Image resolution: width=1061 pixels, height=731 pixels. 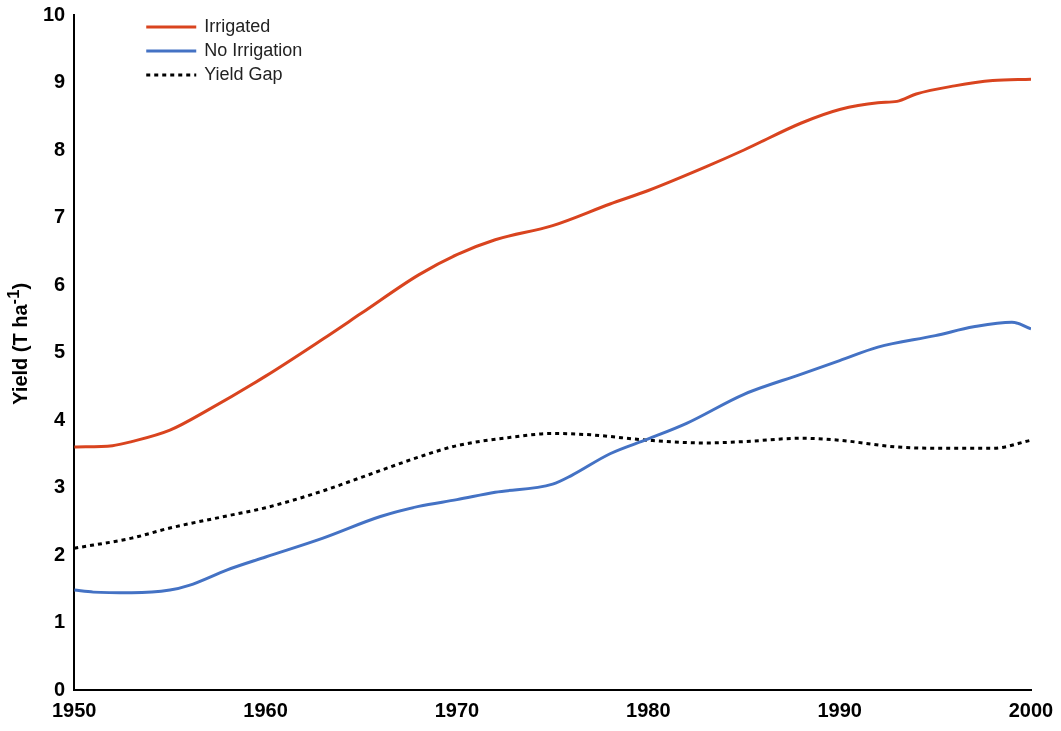 What do you see at coordinates (60, 216) in the screenshot?
I see `y-tick-label: 7` at bounding box center [60, 216].